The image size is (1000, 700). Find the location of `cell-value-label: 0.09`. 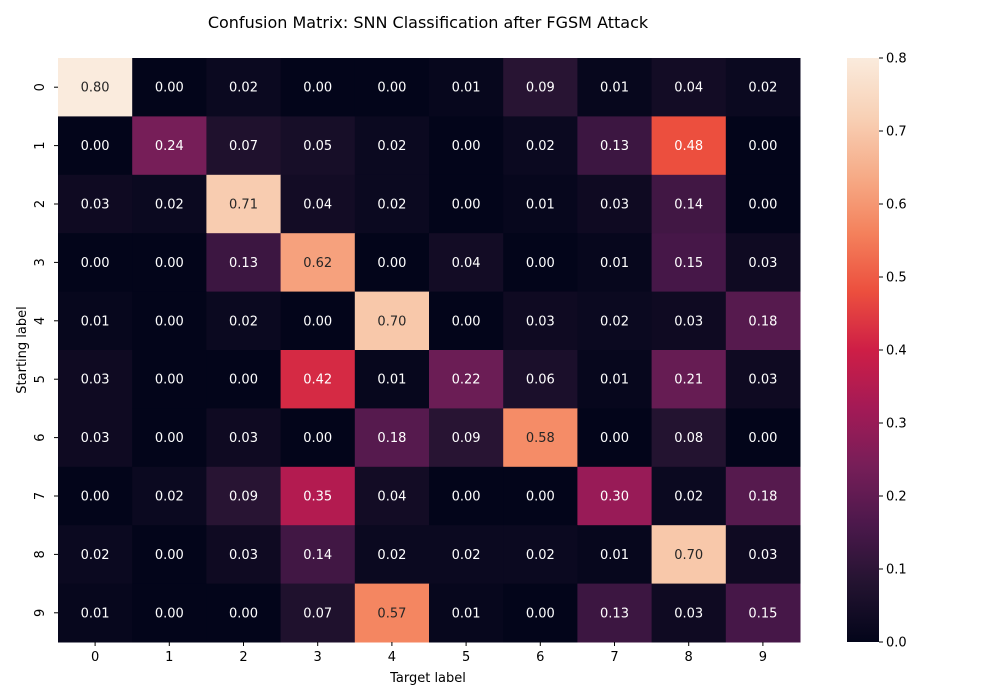

cell-value-label: 0.09 is located at coordinates (243, 497).